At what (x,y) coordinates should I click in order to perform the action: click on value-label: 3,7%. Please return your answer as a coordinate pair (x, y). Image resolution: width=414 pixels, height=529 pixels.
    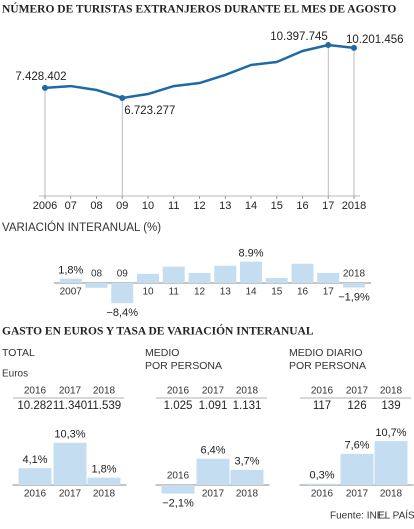
    Looking at the image, I should click on (246, 462).